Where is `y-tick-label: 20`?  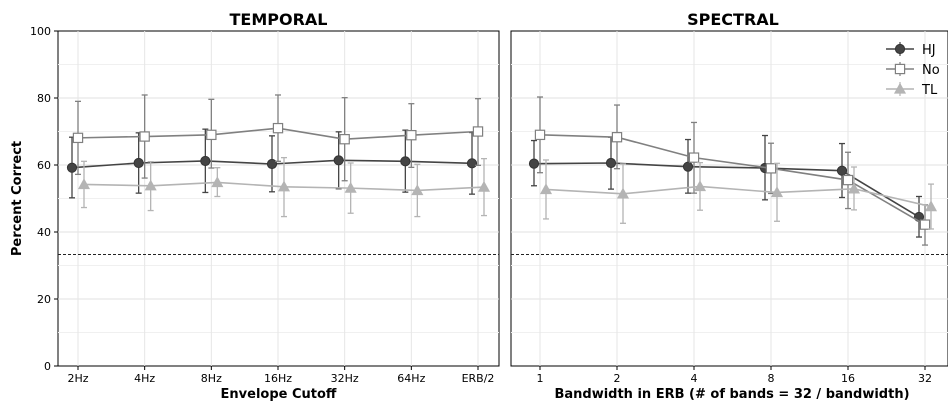
y-tick-label: 20 is located at coordinates (44, 299).